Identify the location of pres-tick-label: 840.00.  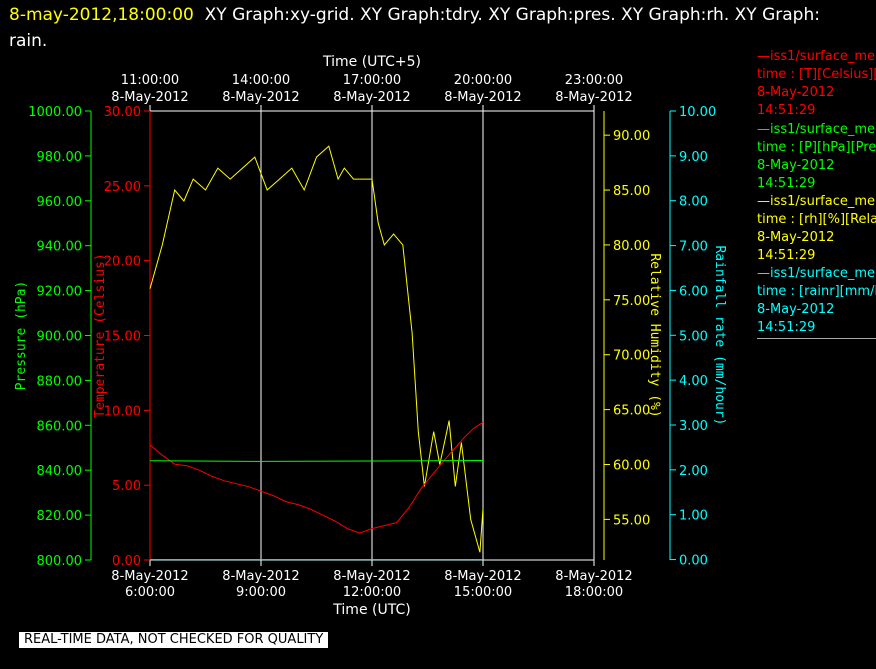
(60, 471).